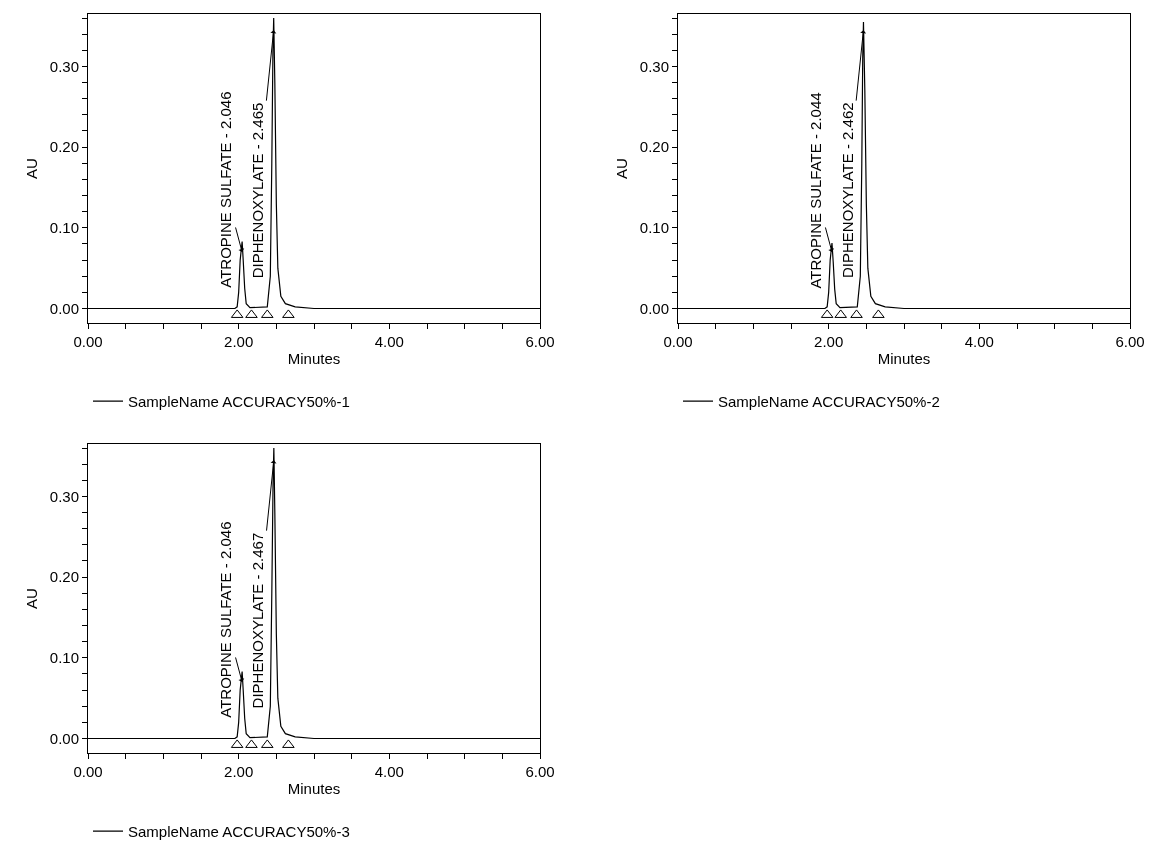 This screenshot has width=1153, height=861. What do you see at coordinates (847, 190) in the screenshot?
I see `annotation: DIPHENOXYLATE - 2.462` at bounding box center [847, 190].